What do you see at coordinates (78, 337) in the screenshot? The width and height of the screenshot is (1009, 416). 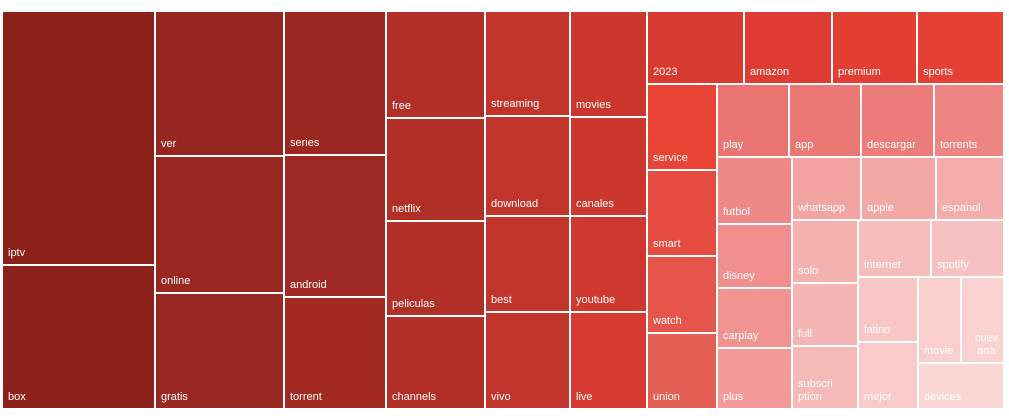 I see `treemap-cell-box: box` at bounding box center [78, 337].